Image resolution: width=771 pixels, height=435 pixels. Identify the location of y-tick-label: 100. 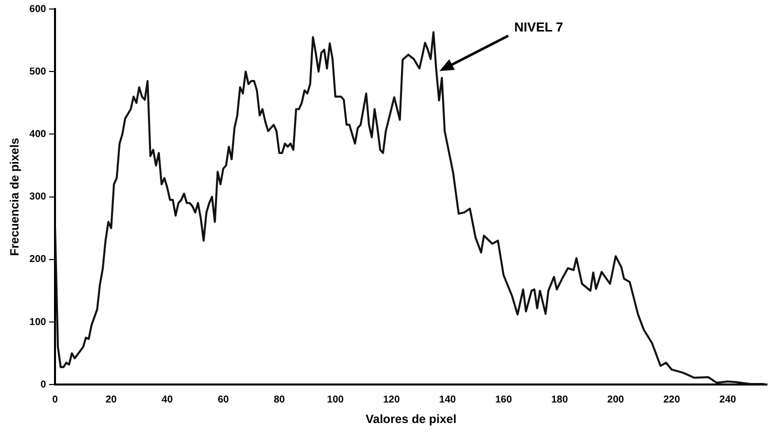
(38, 322).